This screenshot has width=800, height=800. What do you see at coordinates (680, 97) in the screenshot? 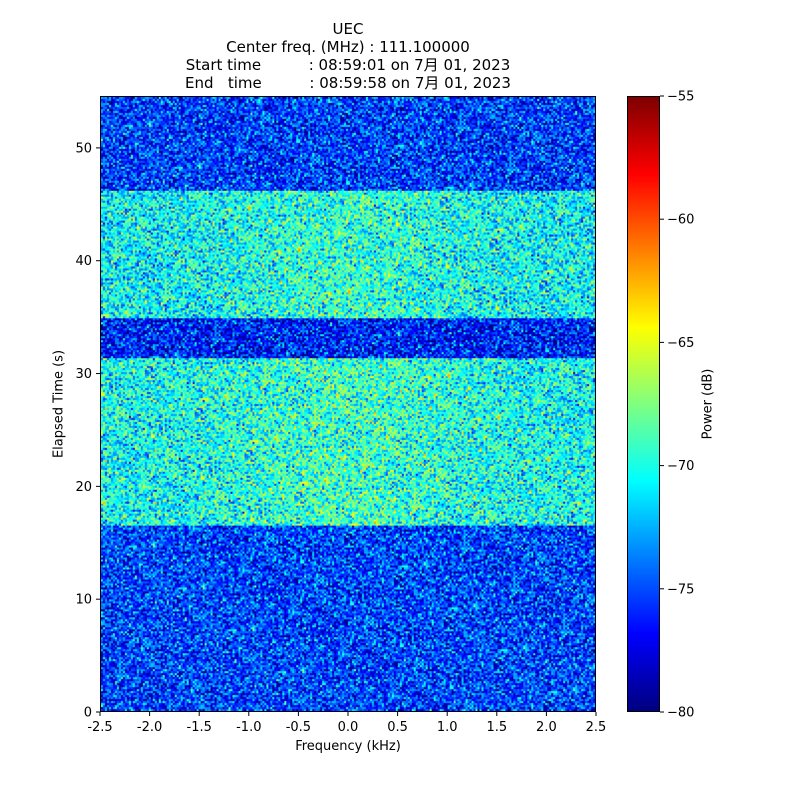
I see `colorbar-tick-label: −55` at bounding box center [680, 97].